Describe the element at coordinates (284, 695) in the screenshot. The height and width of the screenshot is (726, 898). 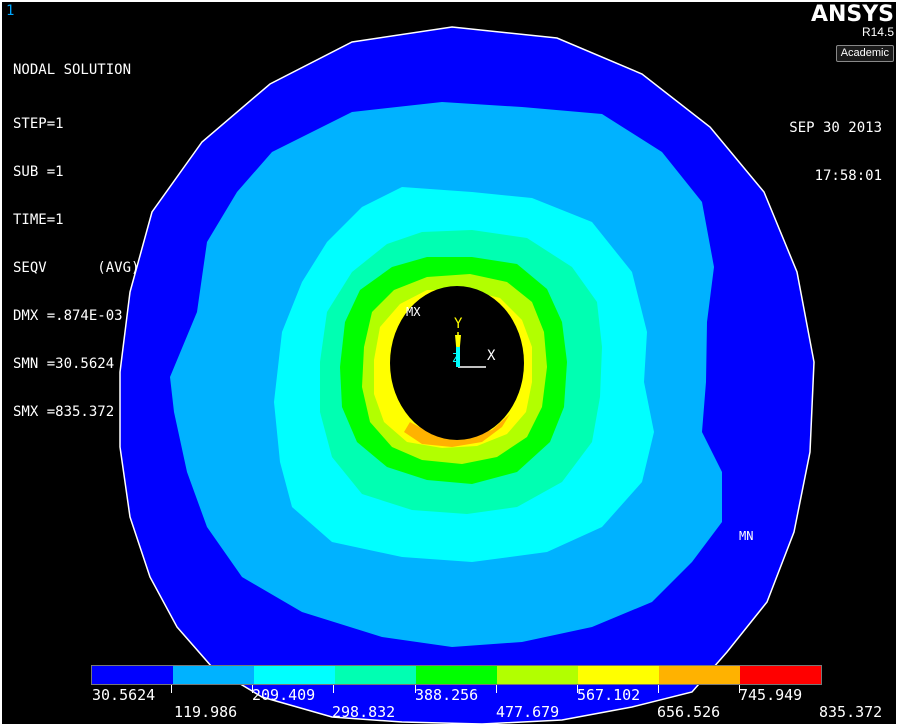
I see `legend-label-3: 209.409` at that location.